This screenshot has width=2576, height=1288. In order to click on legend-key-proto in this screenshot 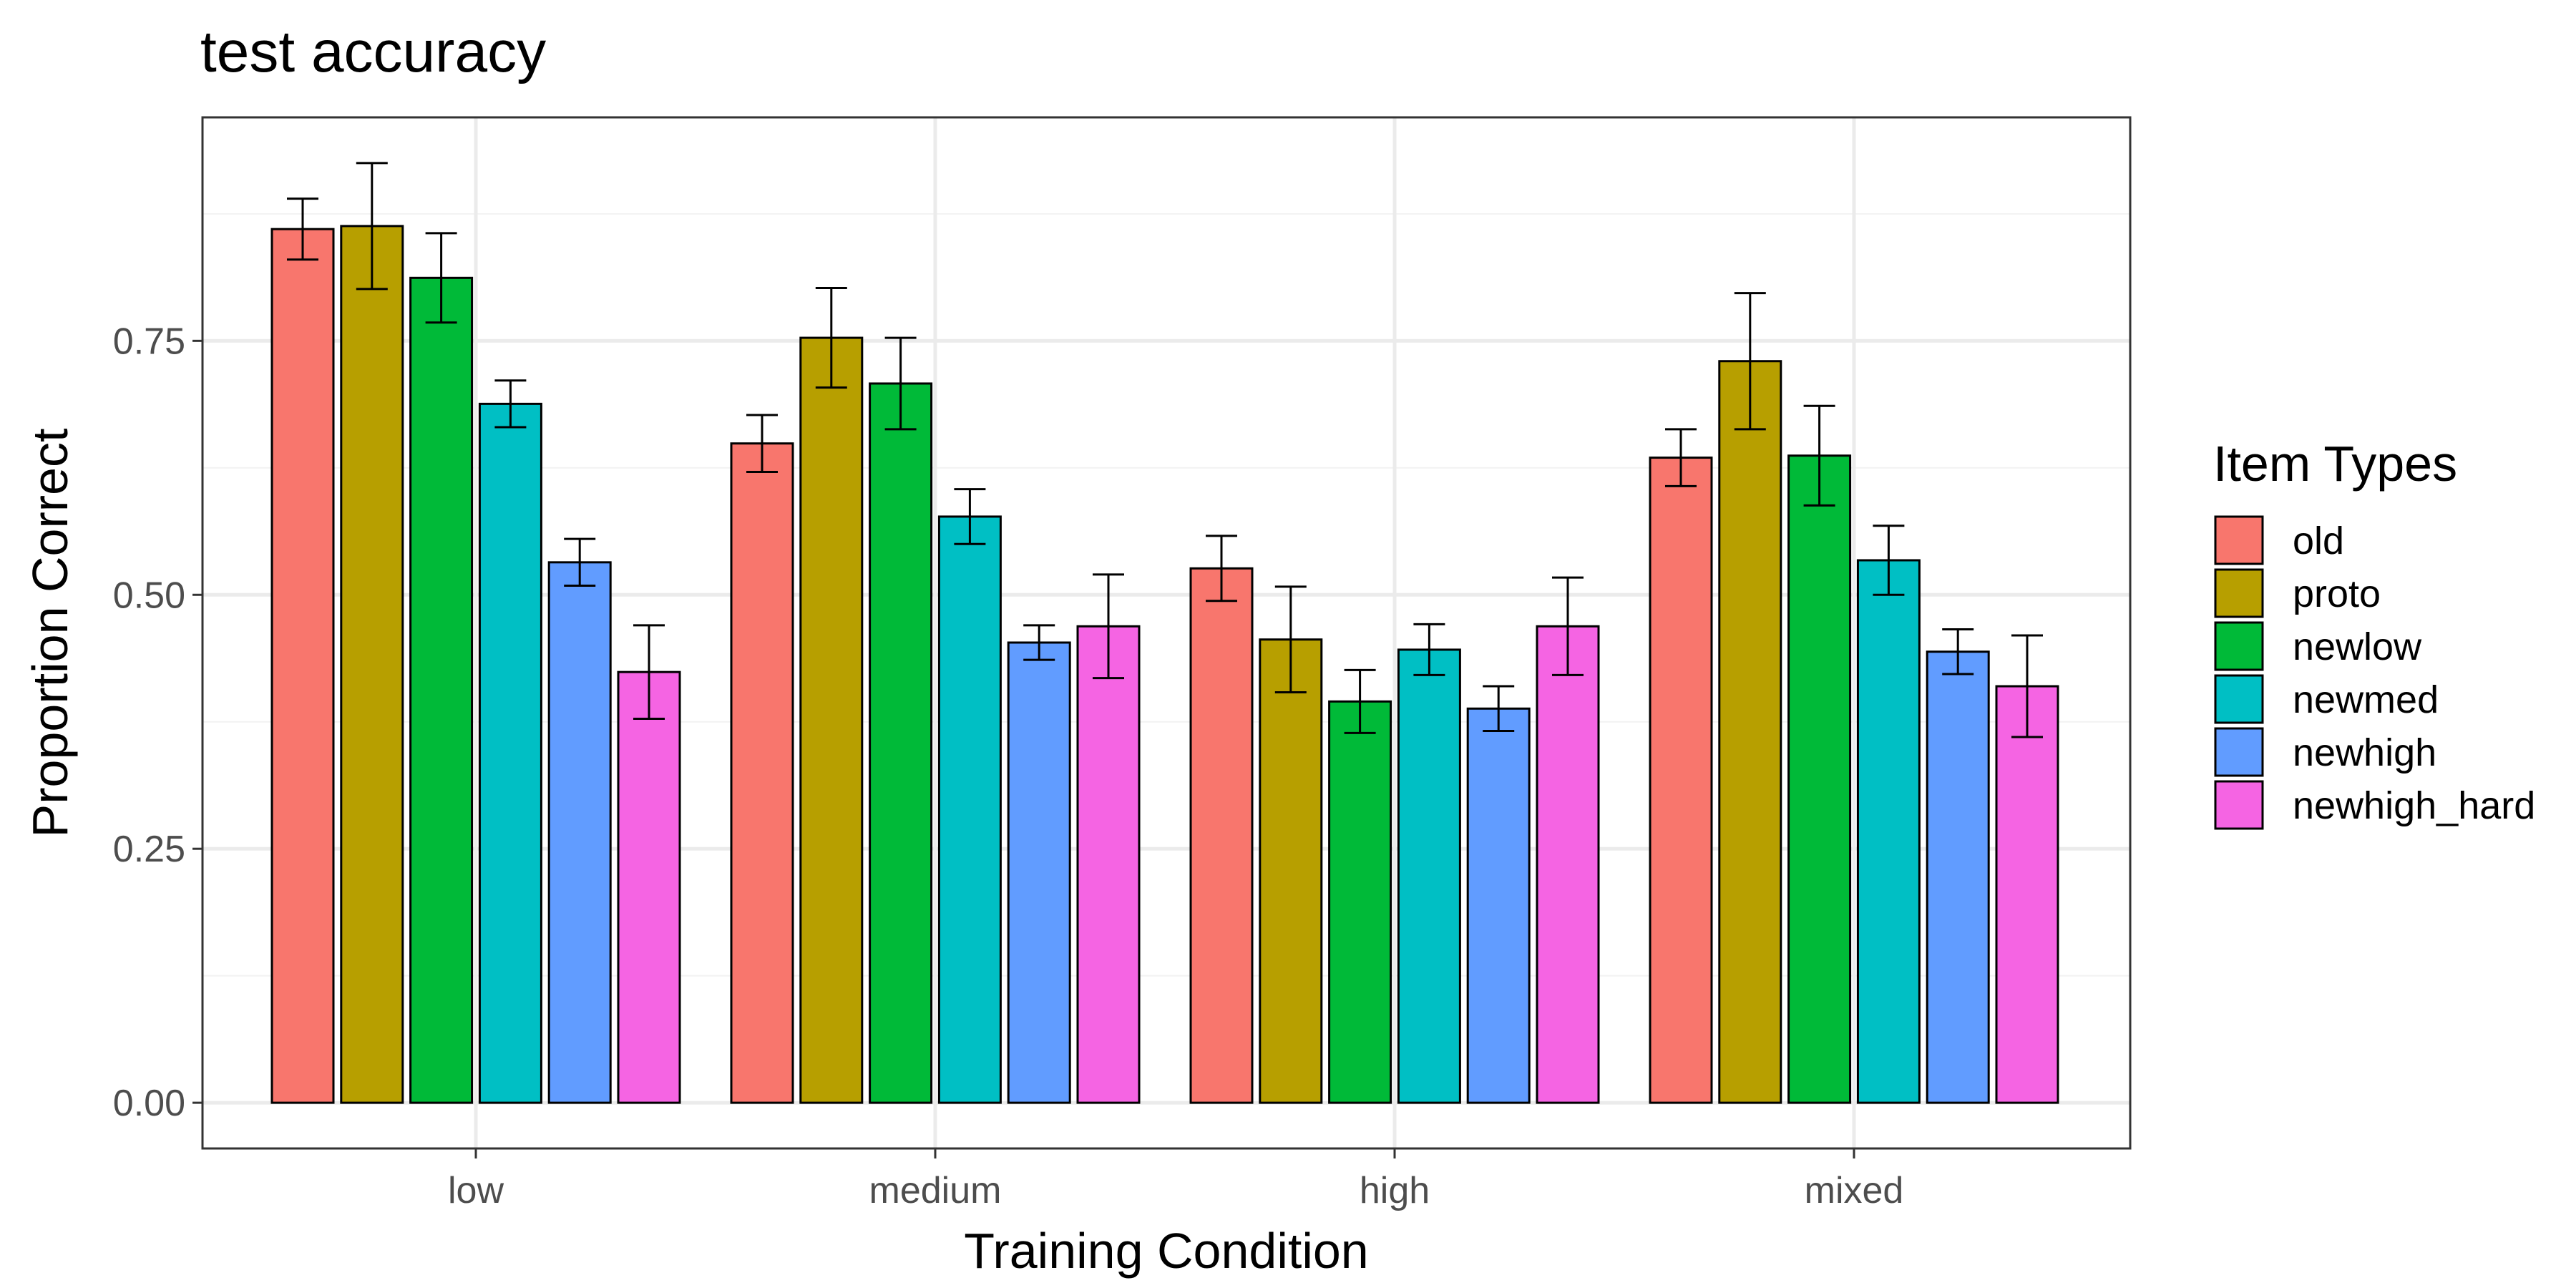, I will do `click(2239, 593)`.